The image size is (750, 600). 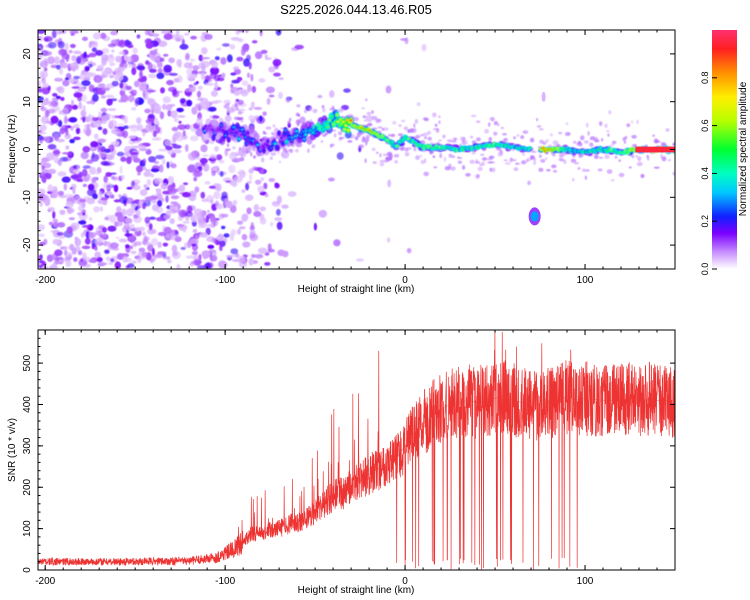 I want to click on y-tick-label: 500, so click(x=27, y=362).